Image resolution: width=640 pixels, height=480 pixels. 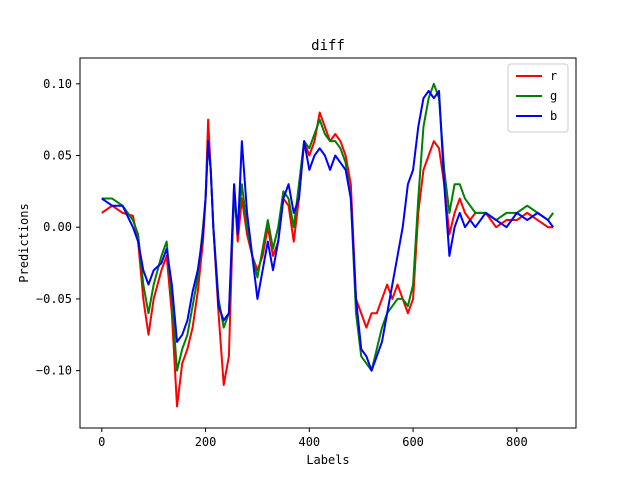 I want to click on x-axis: 0 200 400 600 800, so click(x=313, y=438).